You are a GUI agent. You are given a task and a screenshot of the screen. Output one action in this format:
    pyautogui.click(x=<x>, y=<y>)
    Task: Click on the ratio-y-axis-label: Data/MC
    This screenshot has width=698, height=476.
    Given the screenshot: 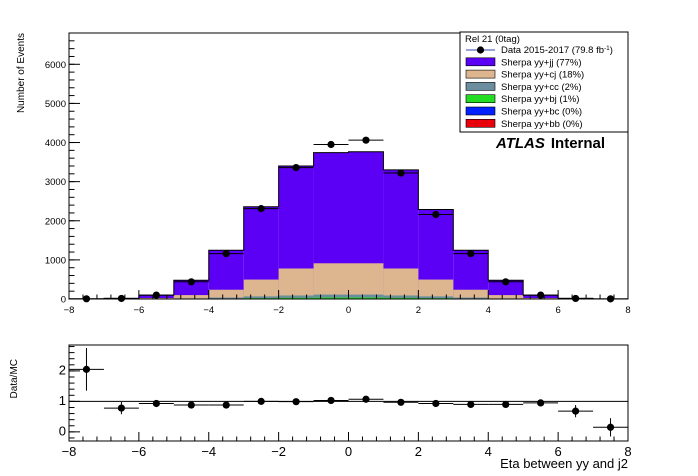 What is the action you would take?
    pyautogui.click(x=14, y=378)
    